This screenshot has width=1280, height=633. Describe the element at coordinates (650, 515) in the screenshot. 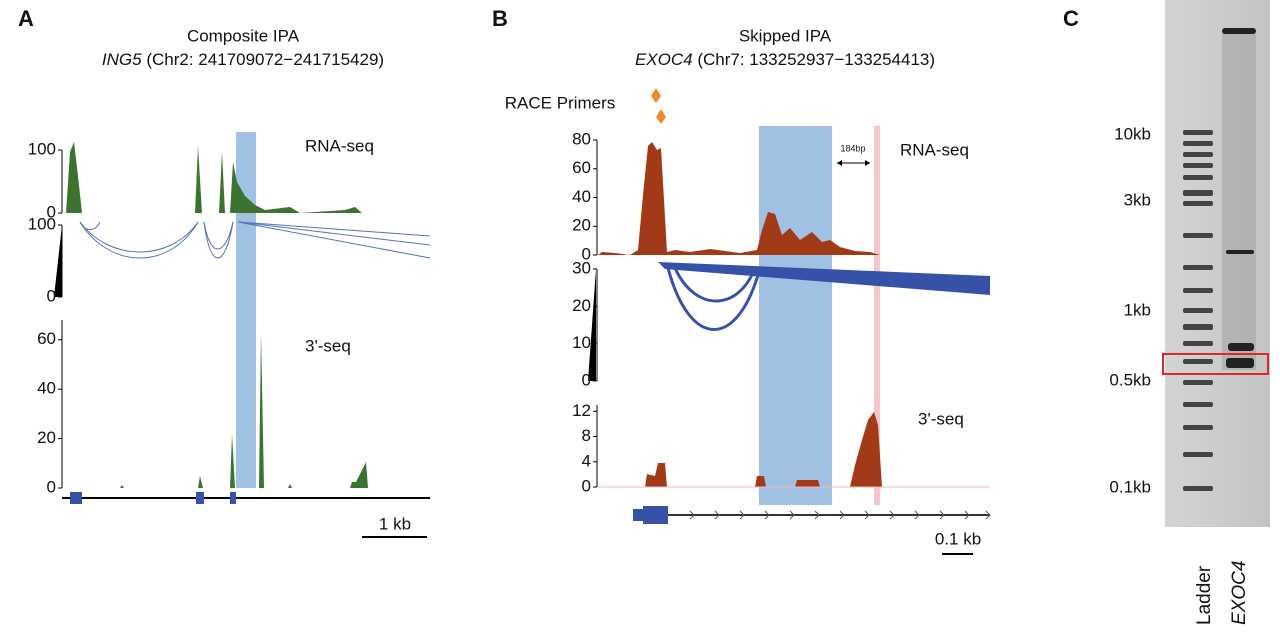

I see `exon` at that location.